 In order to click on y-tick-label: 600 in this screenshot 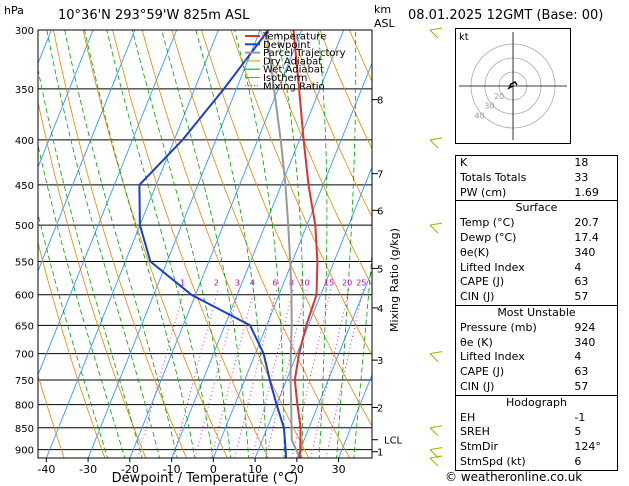, I will do `click(24, 296)`.